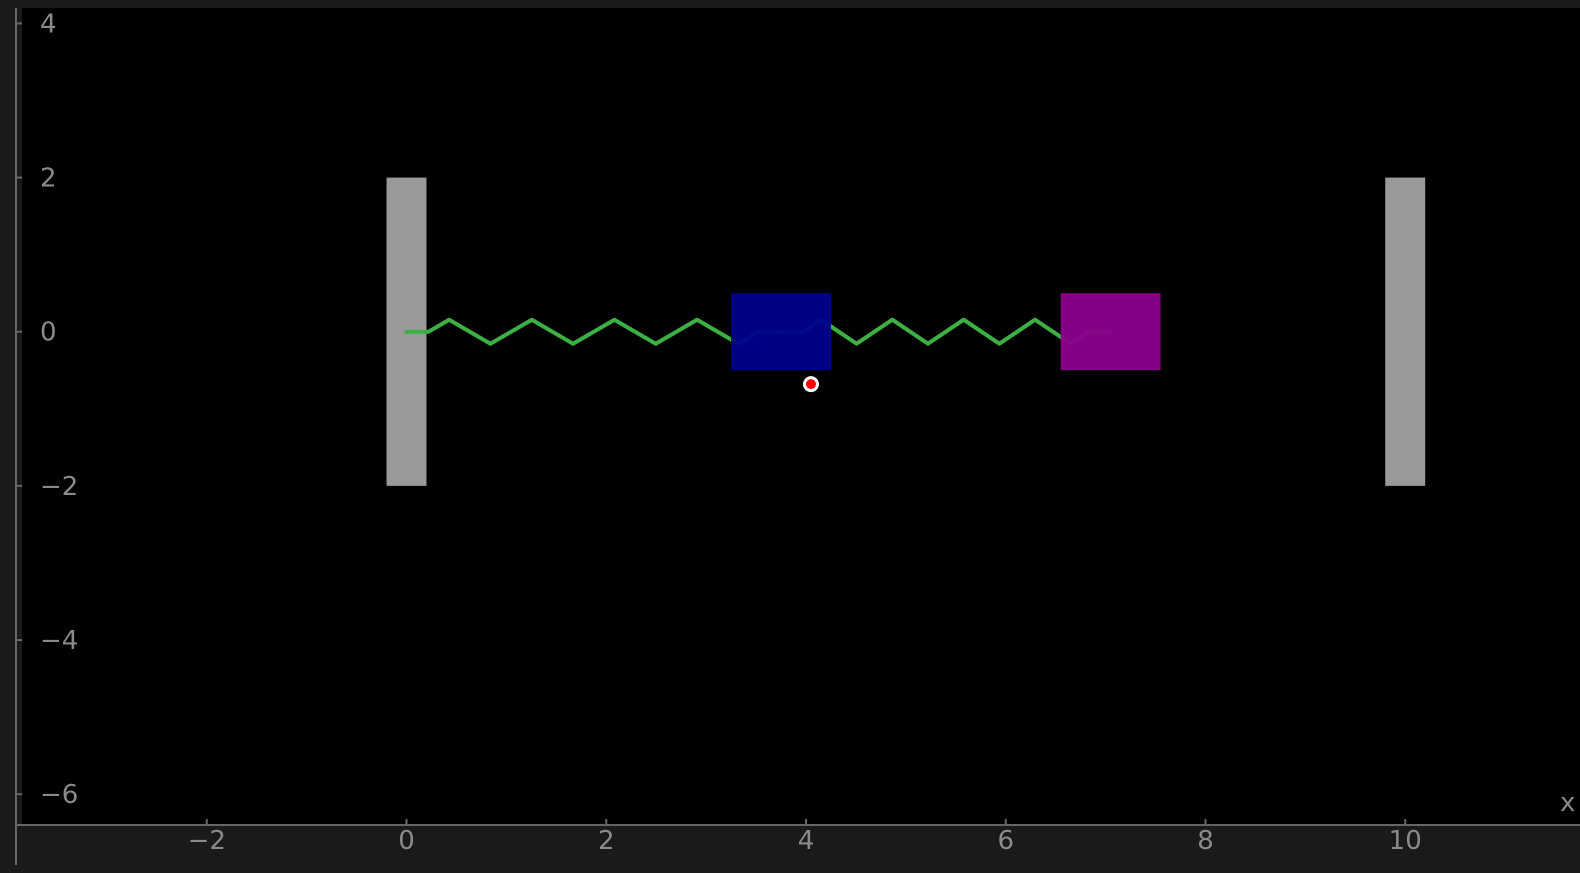 The height and width of the screenshot is (873, 1580). I want to click on y-tick-label: −6, so click(59, 795).